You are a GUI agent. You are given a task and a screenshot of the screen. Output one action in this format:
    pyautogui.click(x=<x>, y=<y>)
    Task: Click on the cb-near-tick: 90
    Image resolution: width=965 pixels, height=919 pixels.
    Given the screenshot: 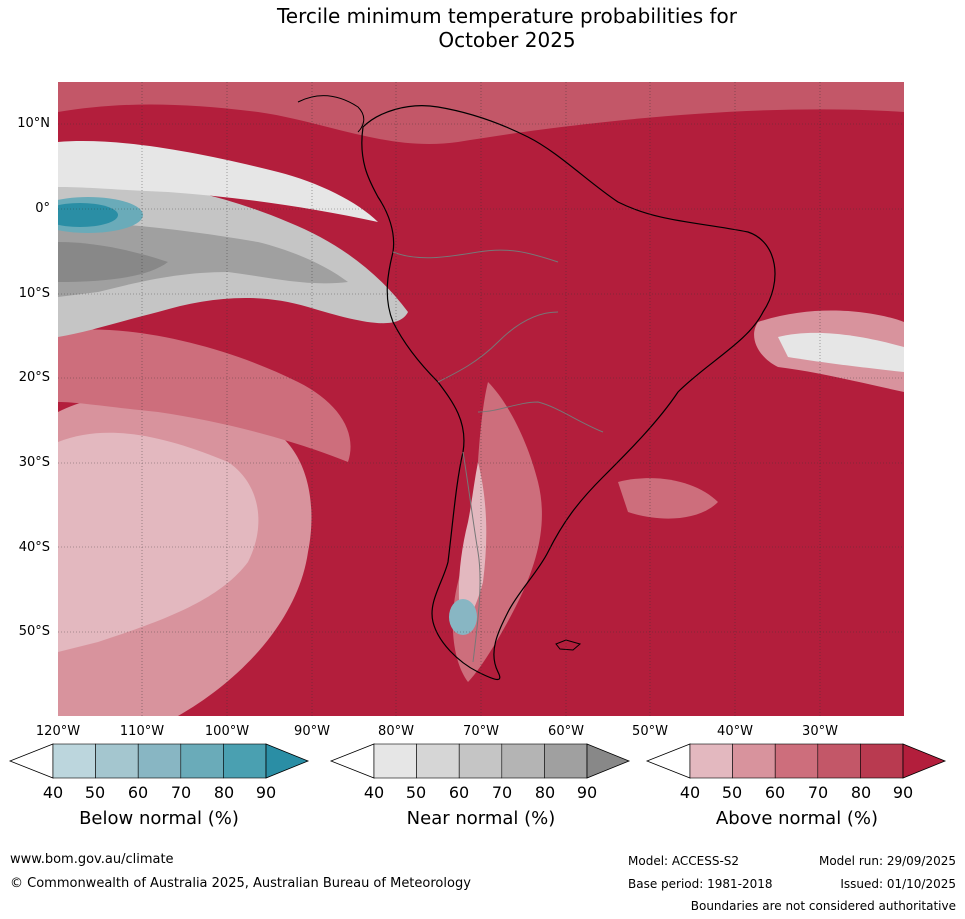 What is the action you would take?
    pyautogui.click(x=587, y=792)
    